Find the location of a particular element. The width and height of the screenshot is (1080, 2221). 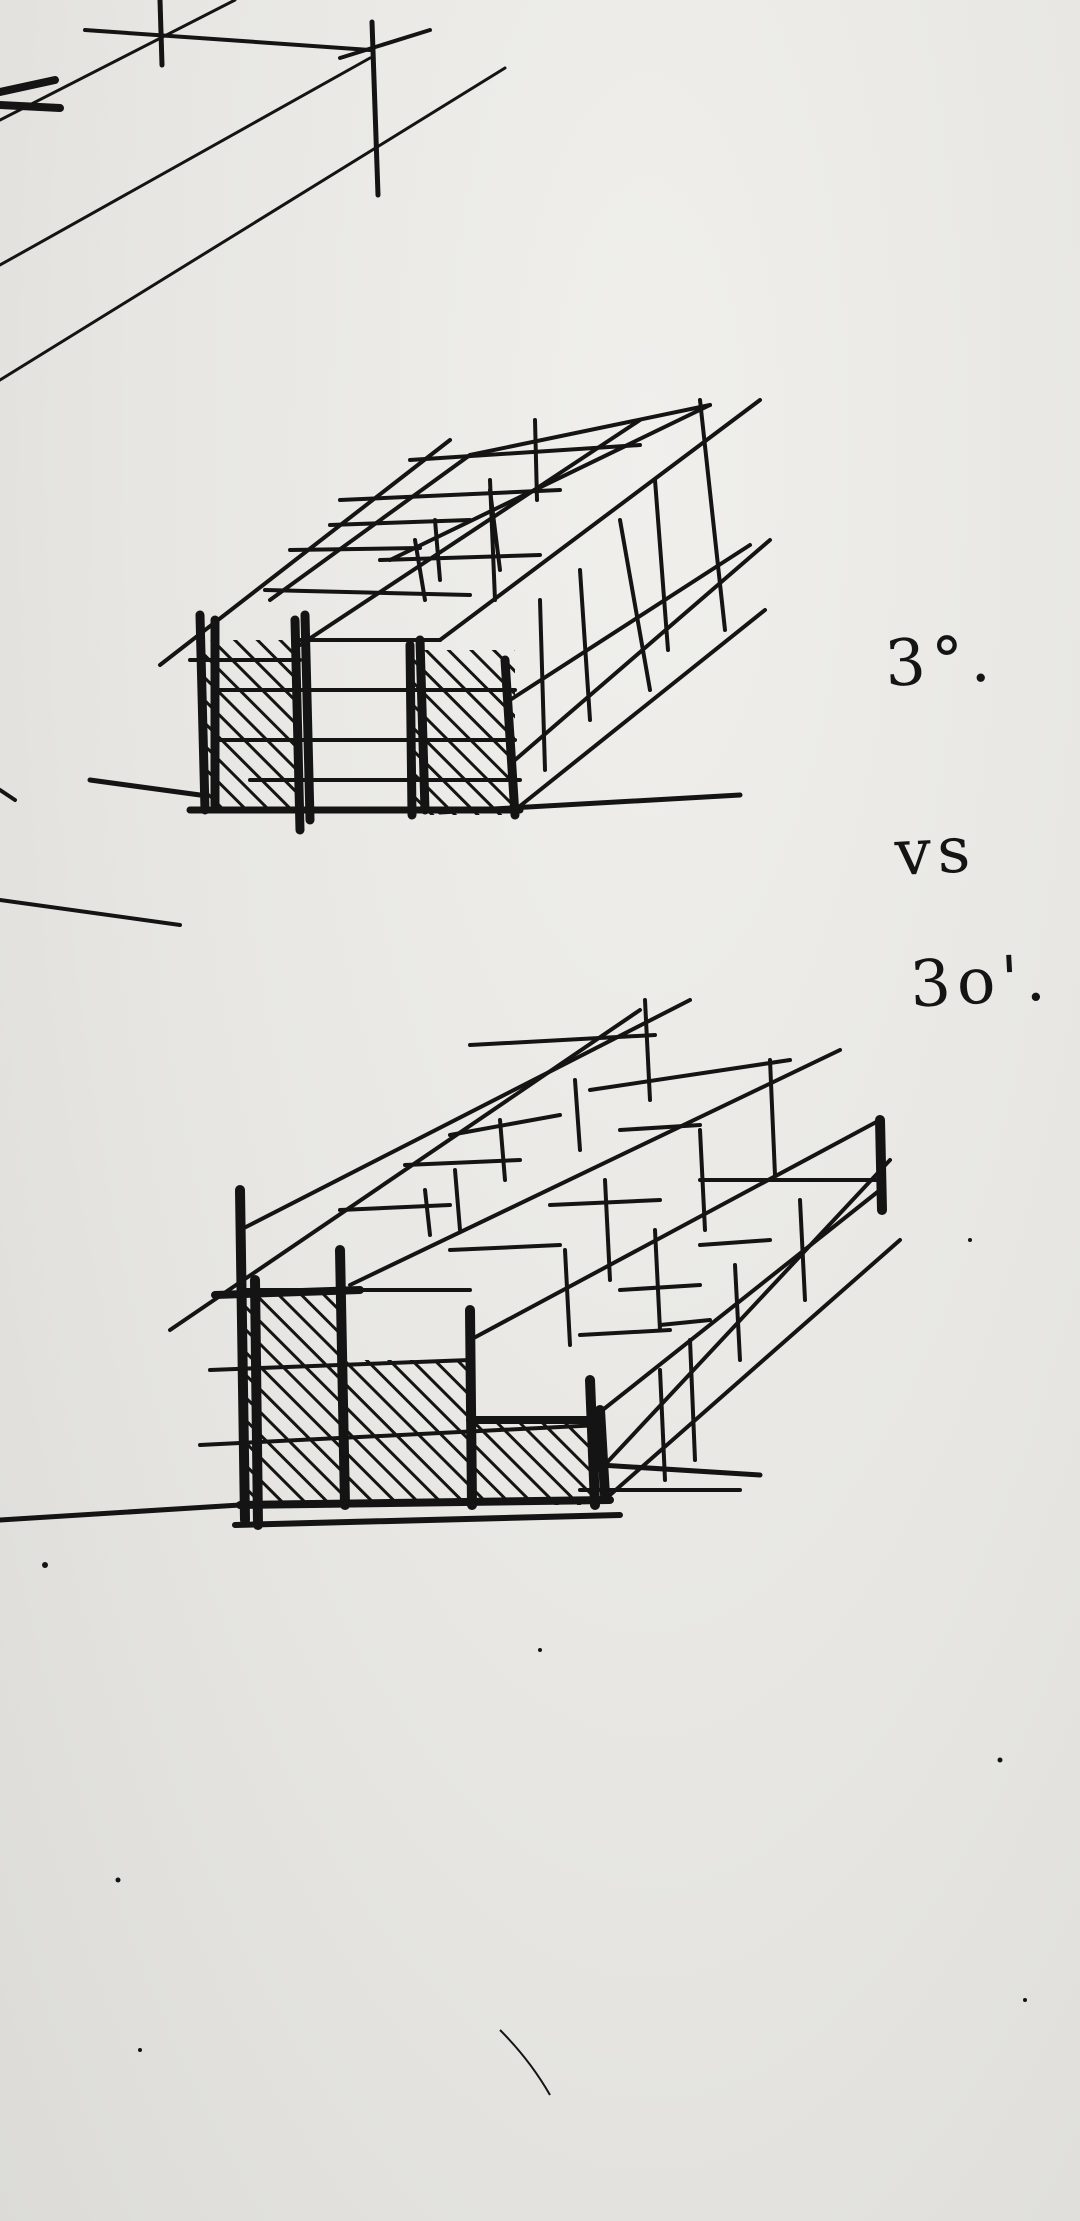

construction-lines-top is located at coordinates (253, 191).